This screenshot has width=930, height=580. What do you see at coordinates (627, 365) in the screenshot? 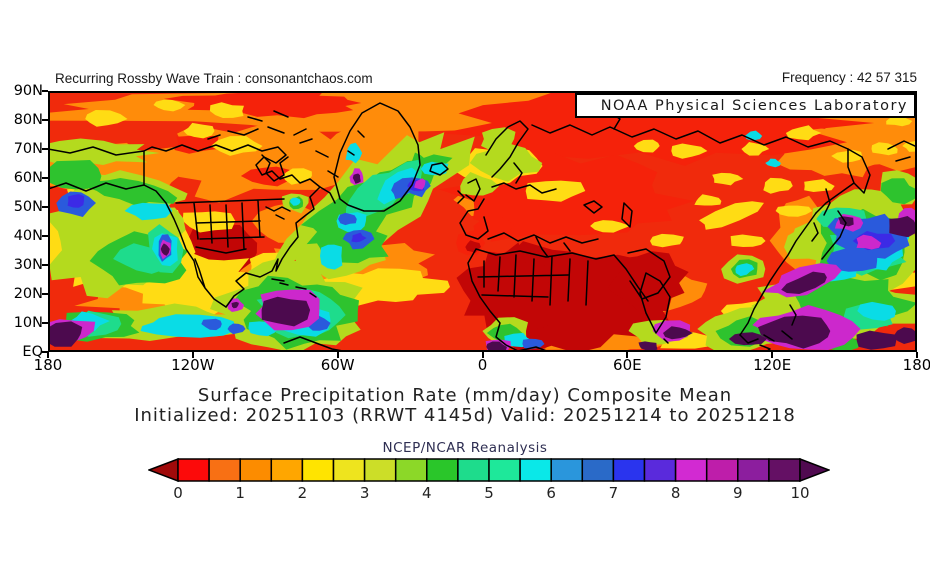
I see `lon-axis-label: 60E` at bounding box center [627, 365].